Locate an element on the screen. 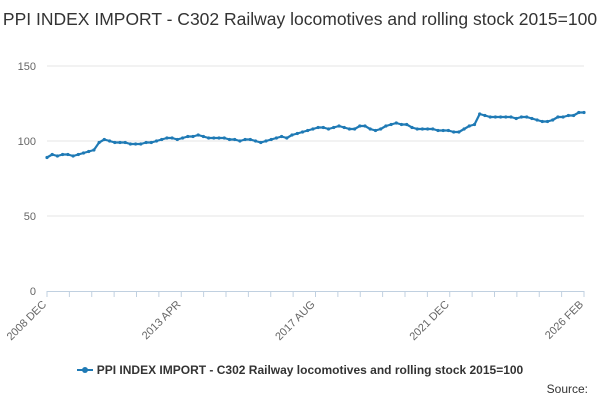 Image resolution: width=600 pixels, height=400 pixels. series-line is located at coordinates (315, 135).